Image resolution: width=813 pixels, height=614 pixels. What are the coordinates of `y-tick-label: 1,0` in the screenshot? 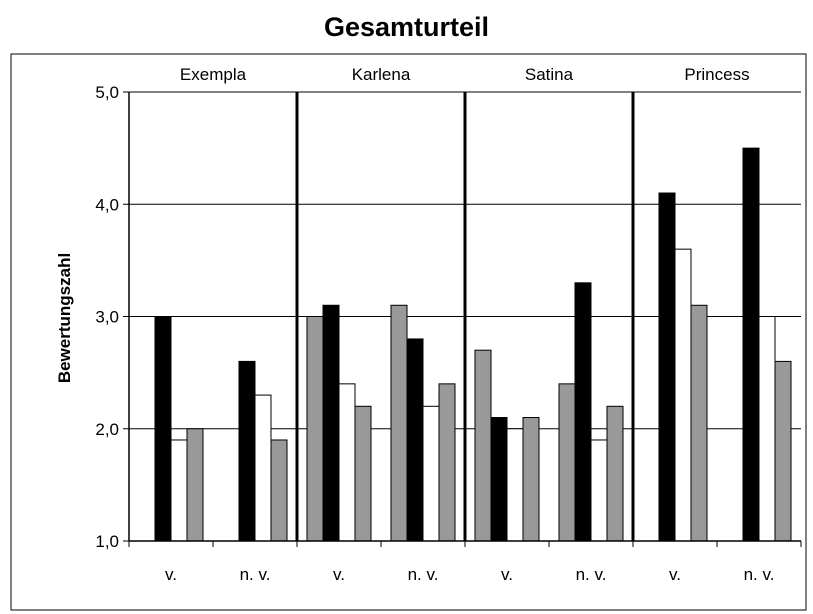 It's located at (107, 541).